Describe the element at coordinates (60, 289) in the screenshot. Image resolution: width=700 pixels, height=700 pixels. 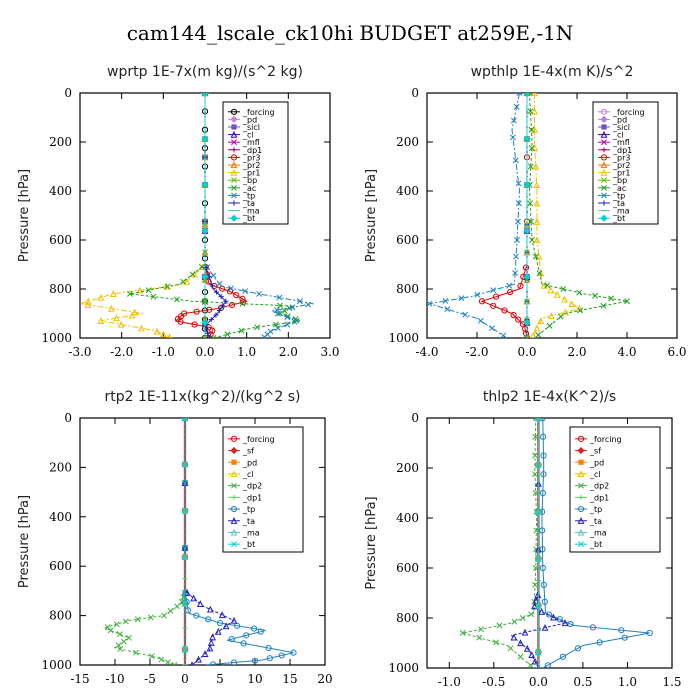
I see `y-tick-label: 800` at that location.